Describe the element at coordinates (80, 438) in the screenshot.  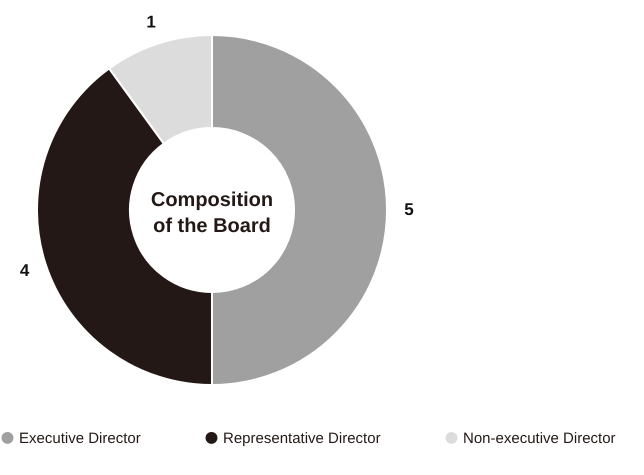
I see `legend-label: Executive Director` at that location.